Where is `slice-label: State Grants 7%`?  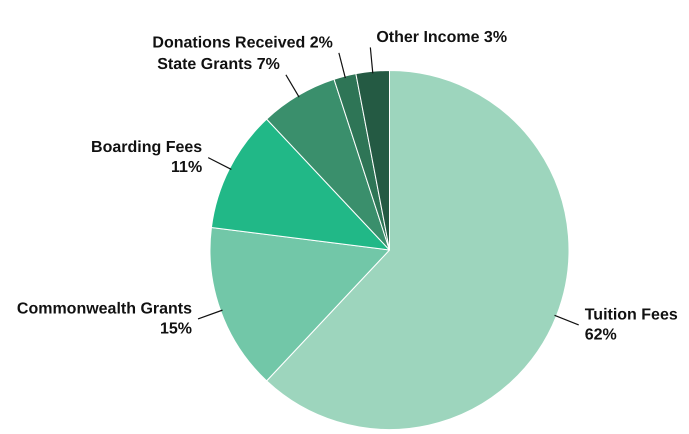
slice-label: State Grants 7% is located at coordinates (218, 65).